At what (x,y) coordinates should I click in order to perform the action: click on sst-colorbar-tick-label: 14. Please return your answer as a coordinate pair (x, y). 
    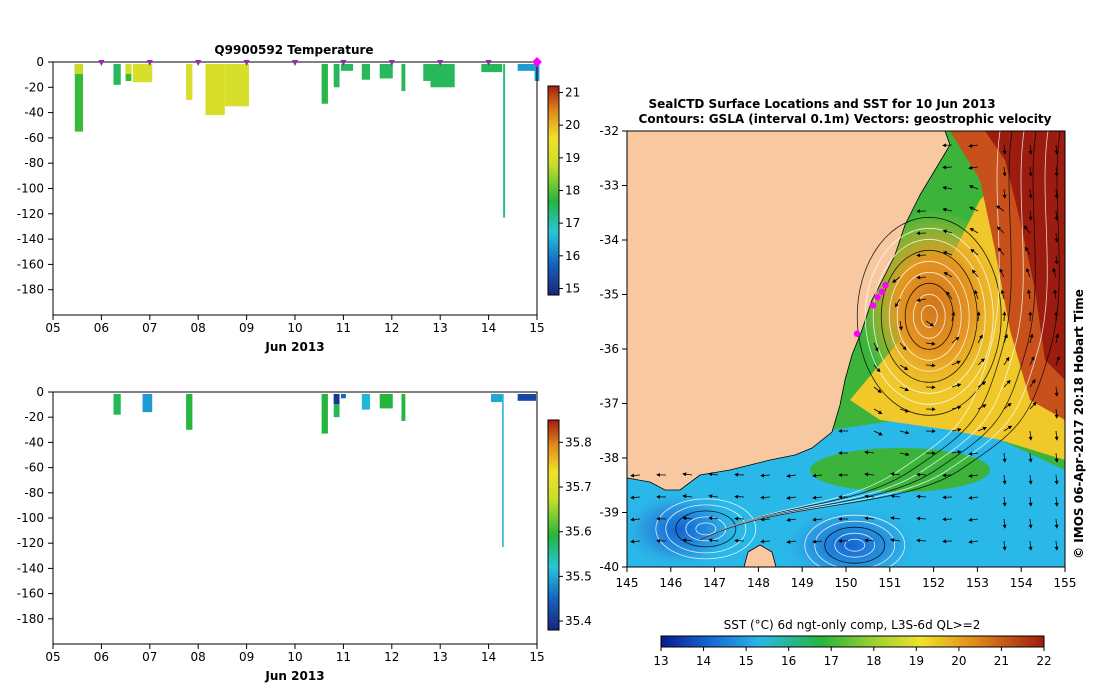
    Looking at the image, I should click on (703, 661).